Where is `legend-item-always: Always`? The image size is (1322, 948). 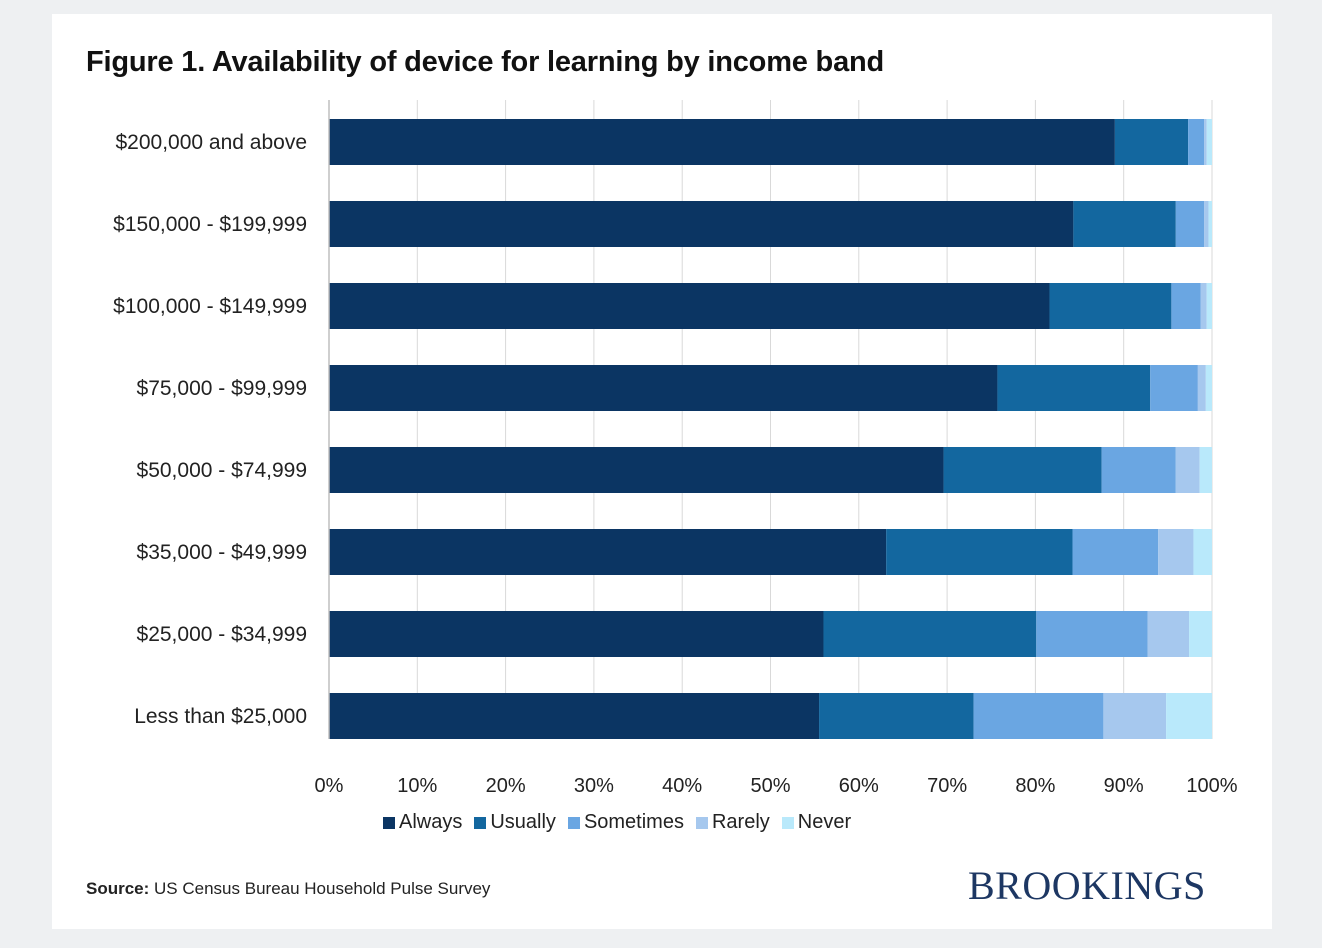
legend-item-always: Always is located at coordinates (422, 822).